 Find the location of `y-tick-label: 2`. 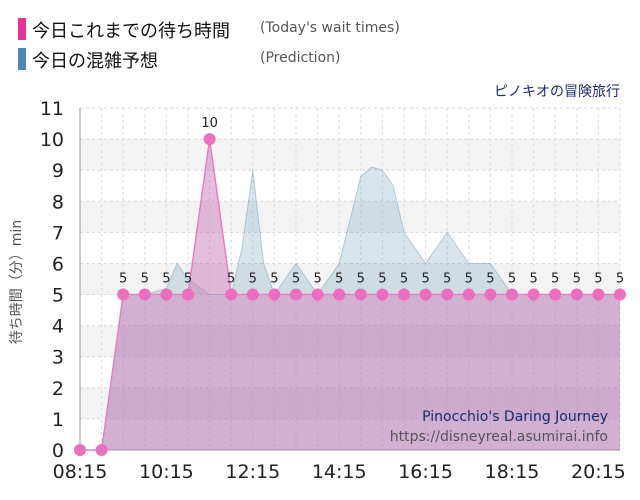

y-tick-label: 2 is located at coordinates (58, 389).